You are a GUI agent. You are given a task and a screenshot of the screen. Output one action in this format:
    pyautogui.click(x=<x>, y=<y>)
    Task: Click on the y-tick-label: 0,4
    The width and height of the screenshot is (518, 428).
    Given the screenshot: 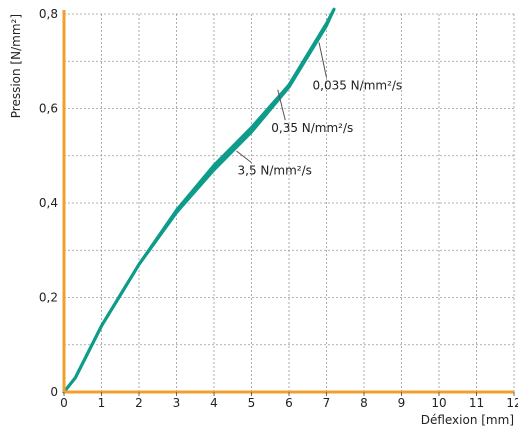 What is the action you would take?
    pyautogui.click(x=48, y=203)
    